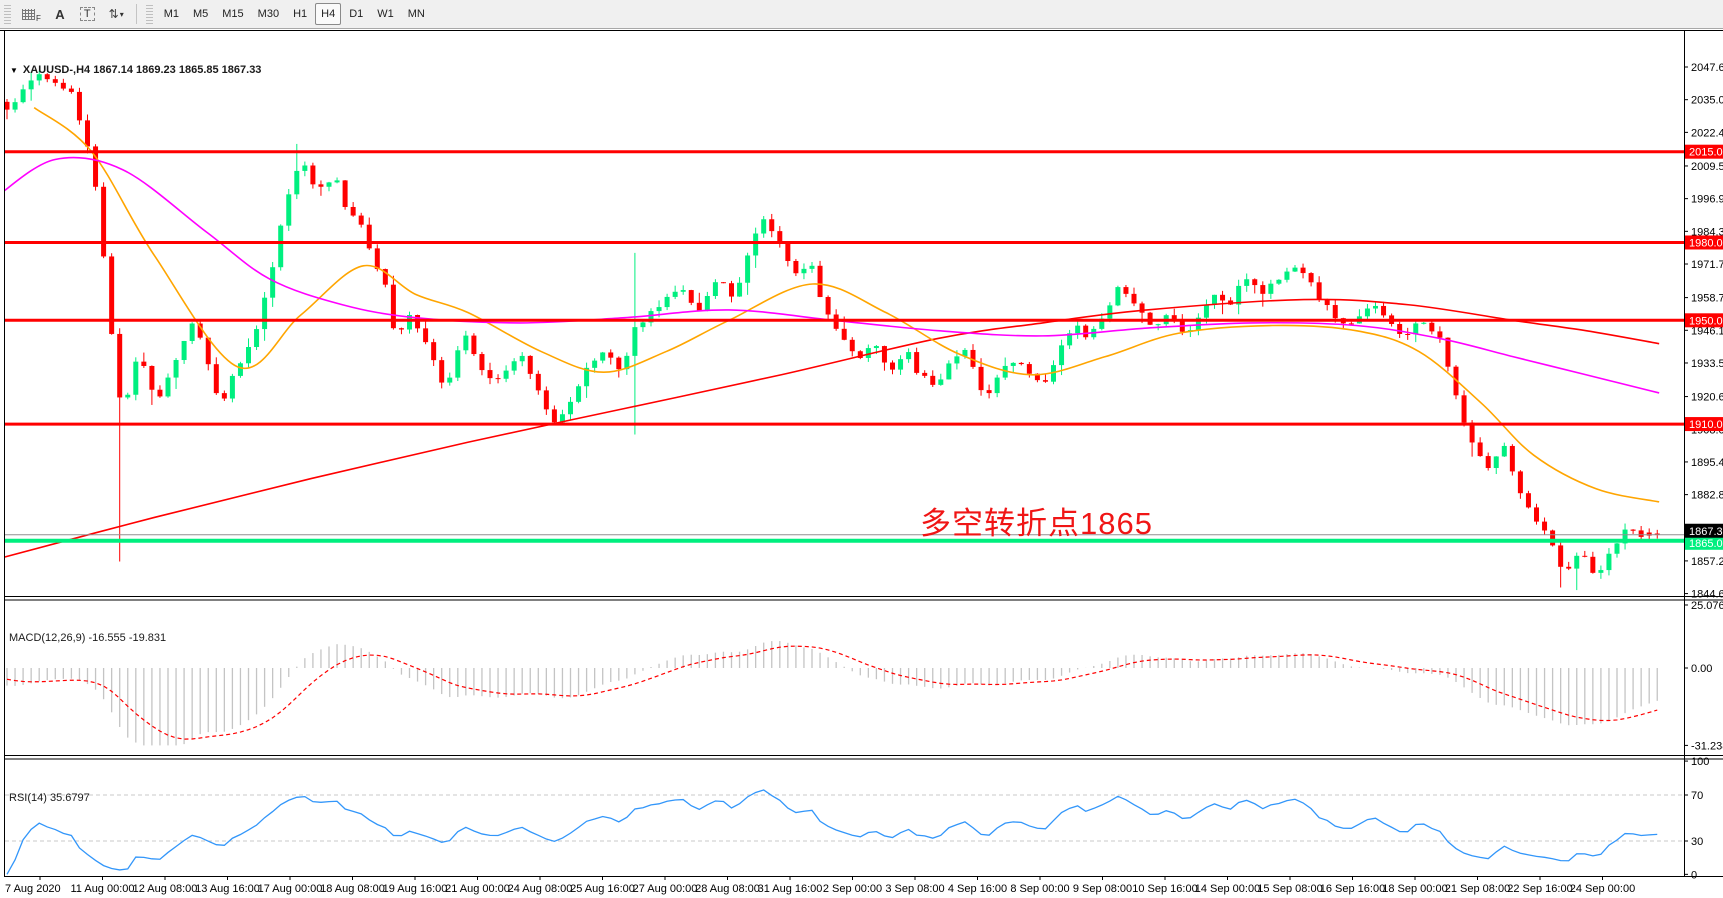  I want to click on time-axis-label: 21 Aug 00:00, so click(477, 889).